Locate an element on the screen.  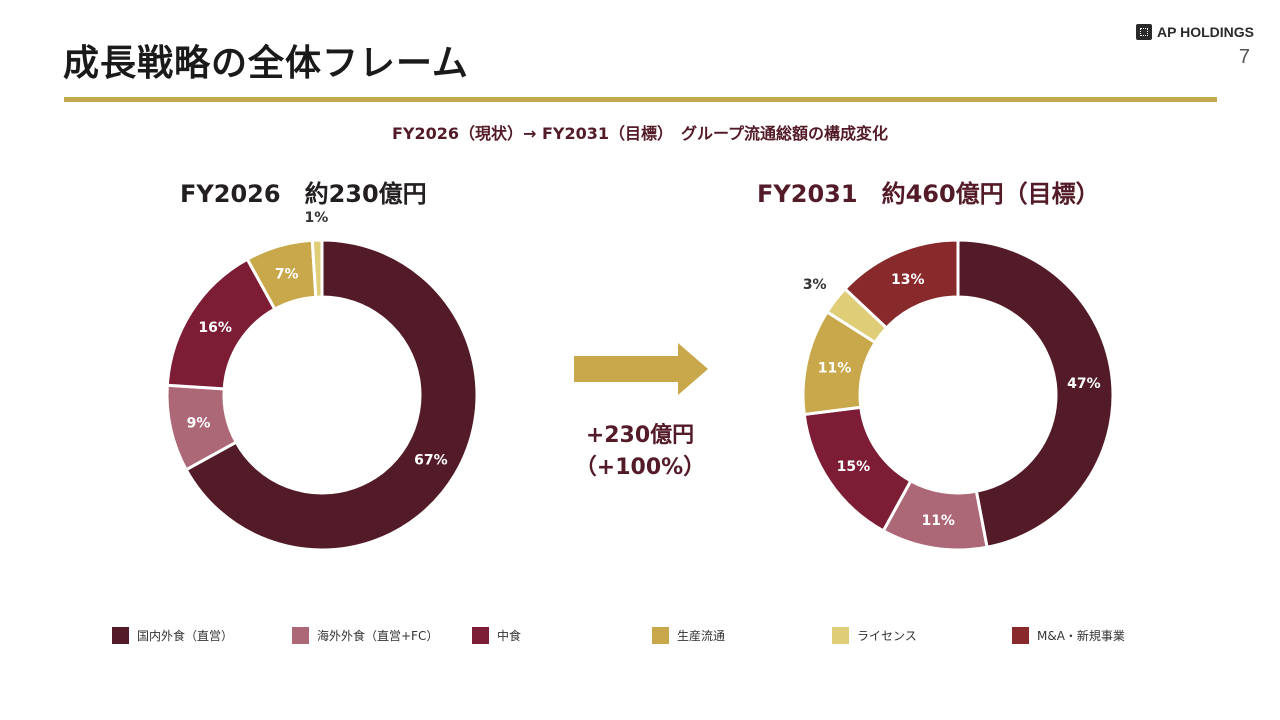
legend-label: 国内外食（直営） is located at coordinates (185, 636).